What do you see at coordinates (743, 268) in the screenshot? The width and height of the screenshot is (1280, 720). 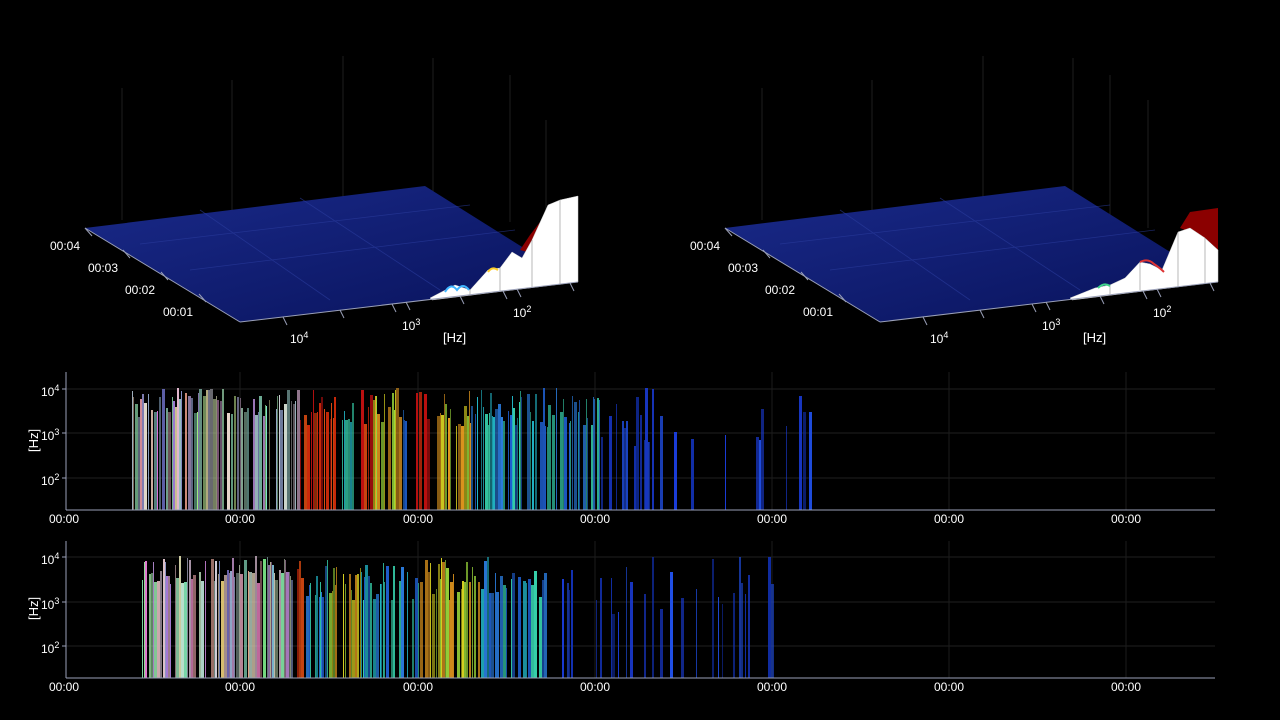 I see `y-tick-label: 00:03` at bounding box center [743, 268].